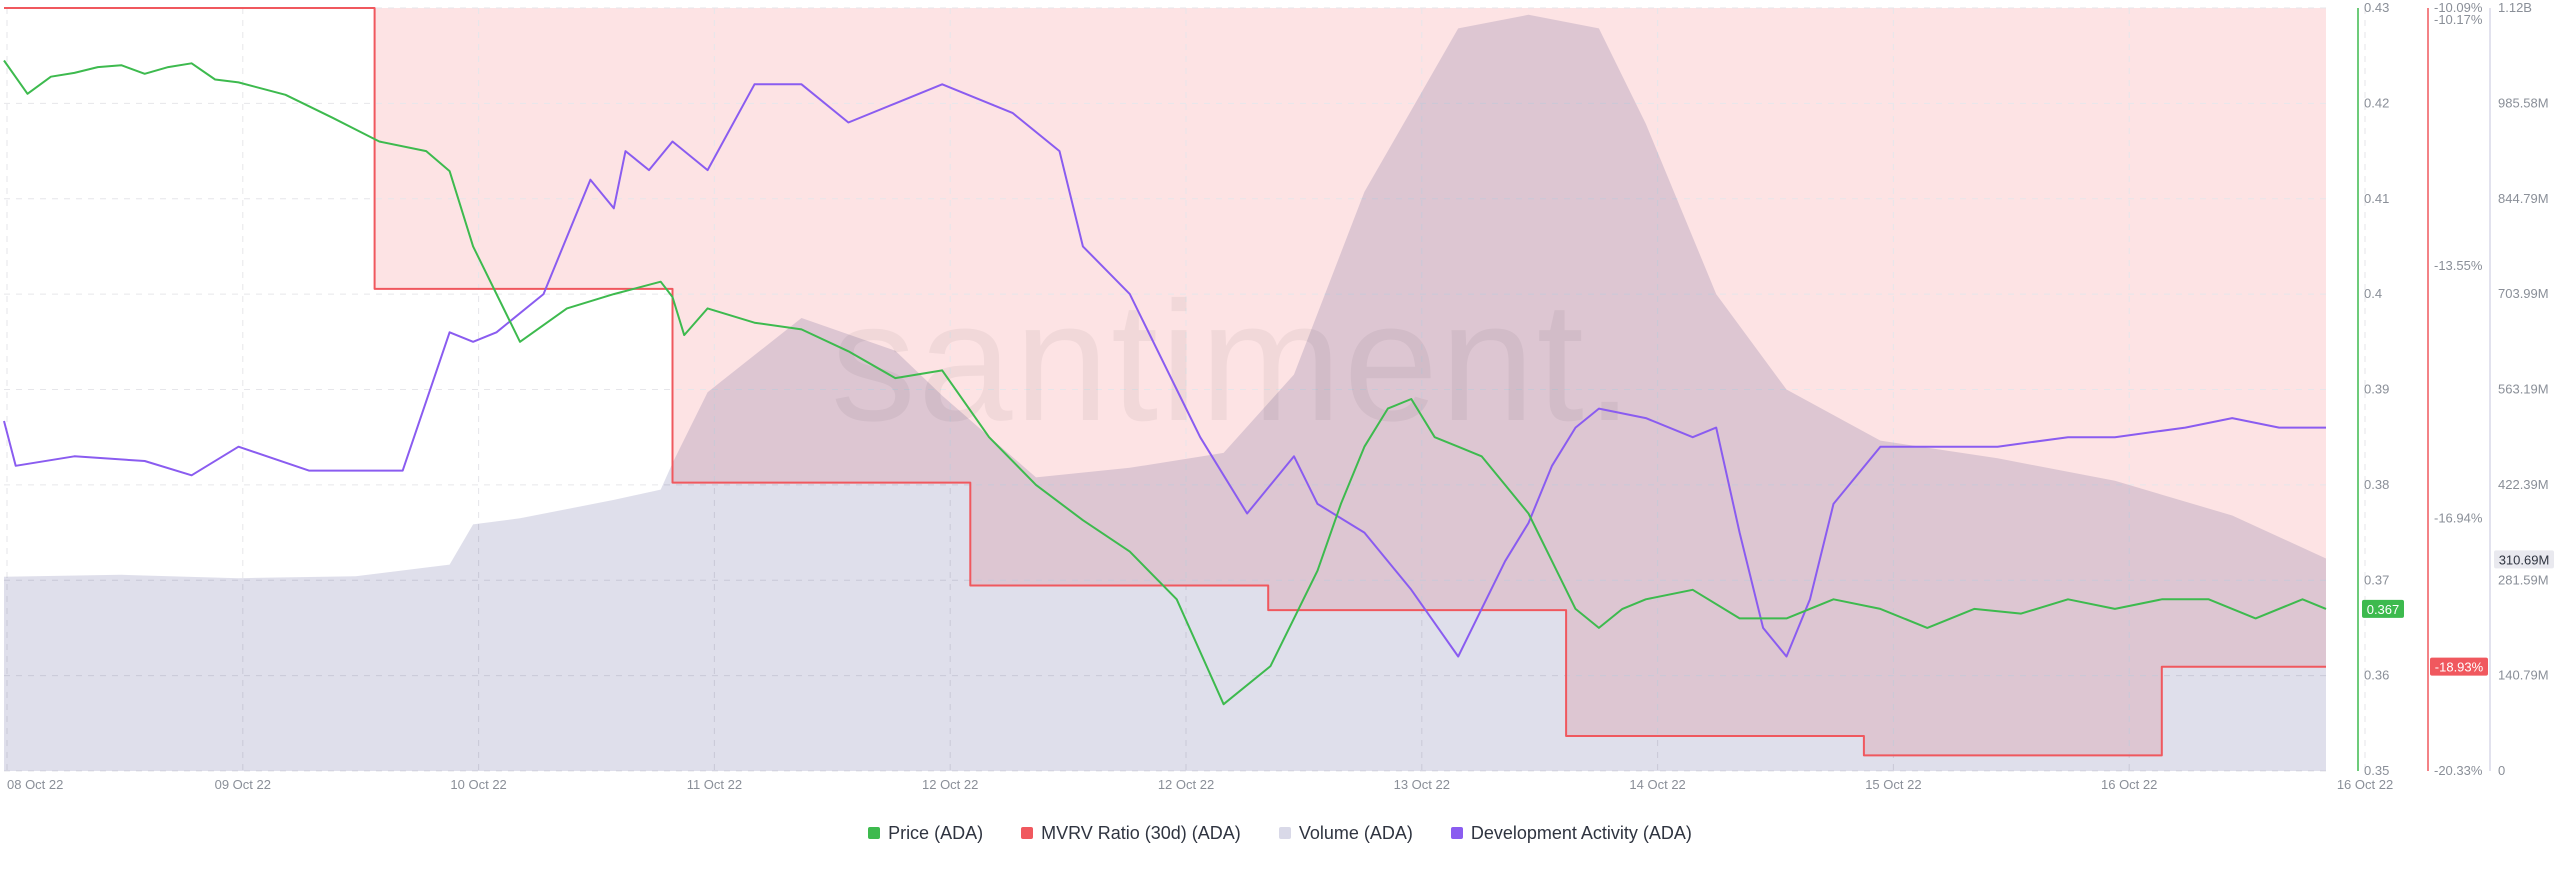 This screenshot has width=2560, height=872. What do you see at coordinates (2376, 579) in the screenshot?
I see `price-axis-tick: 0.37` at bounding box center [2376, 579].